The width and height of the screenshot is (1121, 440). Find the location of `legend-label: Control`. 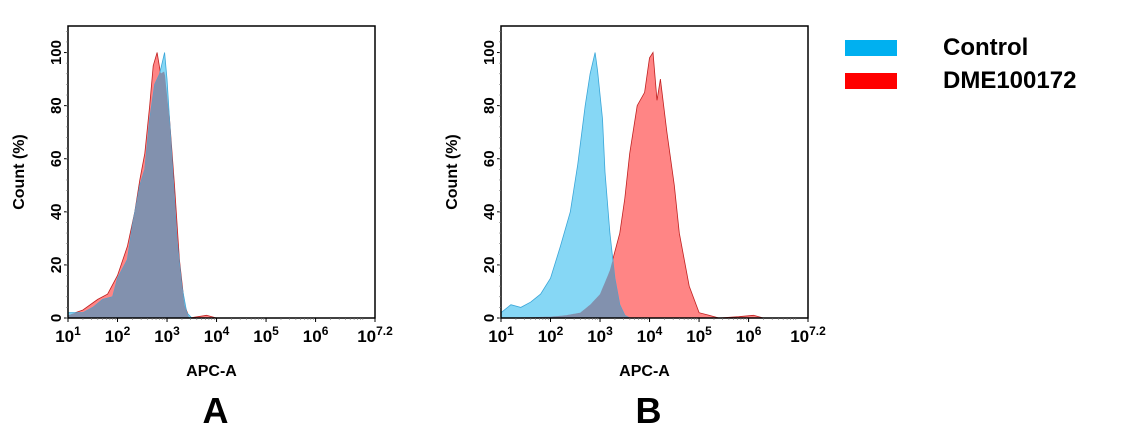

legend-label: Control is located at coordinates (985, 47).